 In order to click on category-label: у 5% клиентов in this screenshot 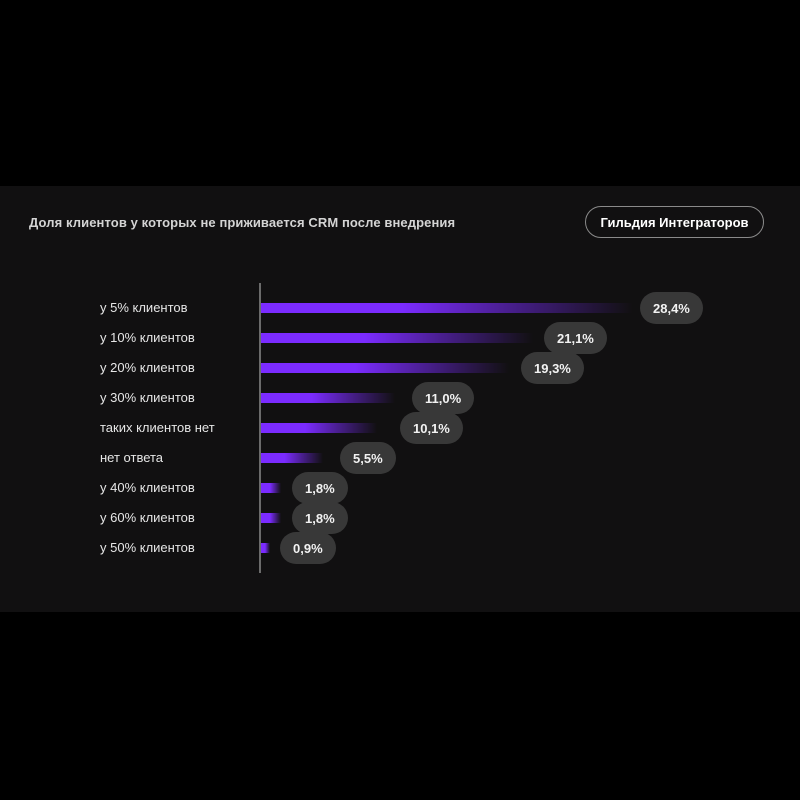, I will do `click(144, 307)`.